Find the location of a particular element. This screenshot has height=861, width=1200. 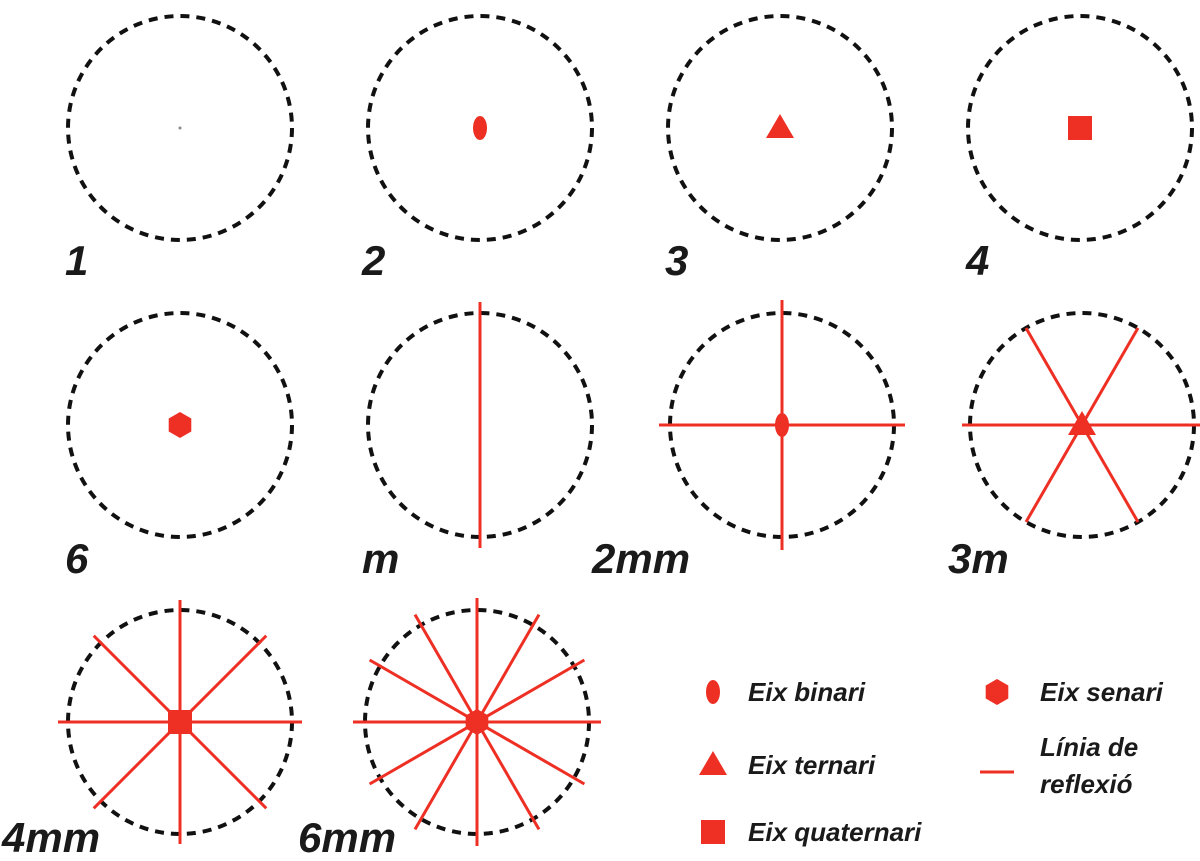

diagram-label: m is located at coordinates (380, 558).